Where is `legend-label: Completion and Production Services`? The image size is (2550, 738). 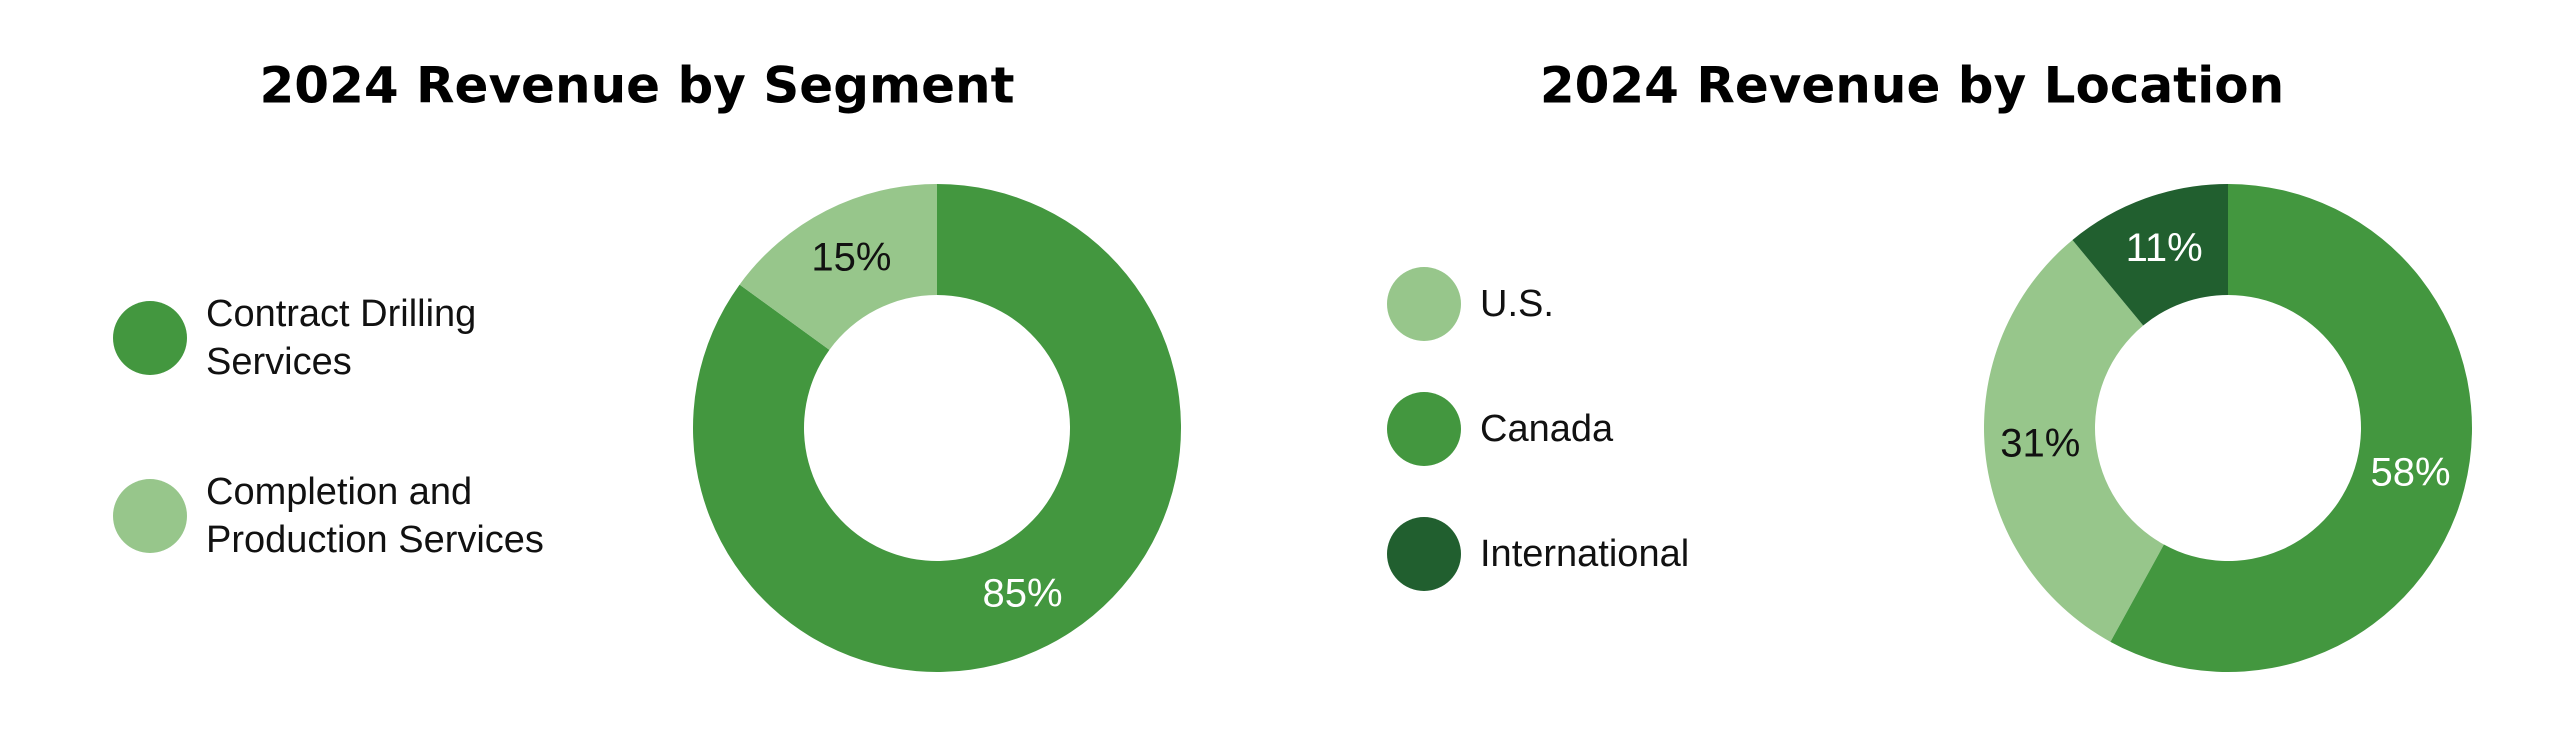
legend-label: Completion and Production Services is located at coordinates (375, 516).